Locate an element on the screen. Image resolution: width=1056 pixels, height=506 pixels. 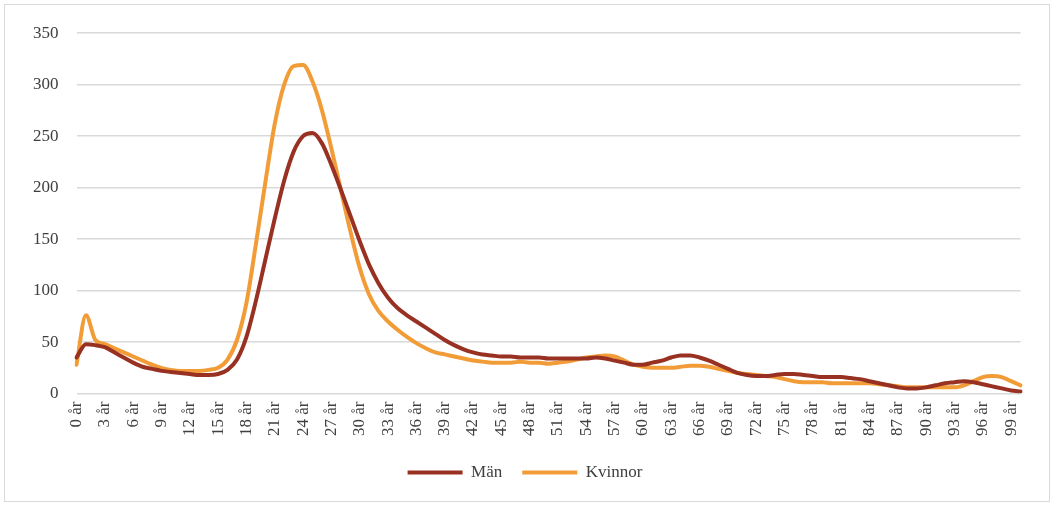
x-tick-label: 84 år is located at coordinates (869, 419).